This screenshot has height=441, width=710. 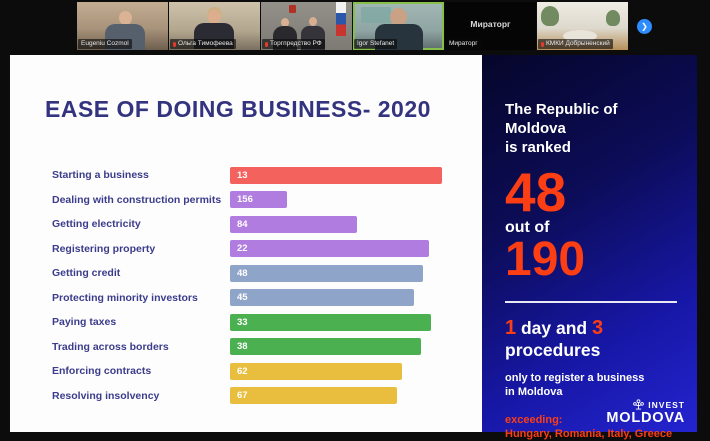 What do you see at coordinates (293, 44) in the screenshot?
I see `participant-name-label: Торгпредство РФ` at bounding box center [293, 44].